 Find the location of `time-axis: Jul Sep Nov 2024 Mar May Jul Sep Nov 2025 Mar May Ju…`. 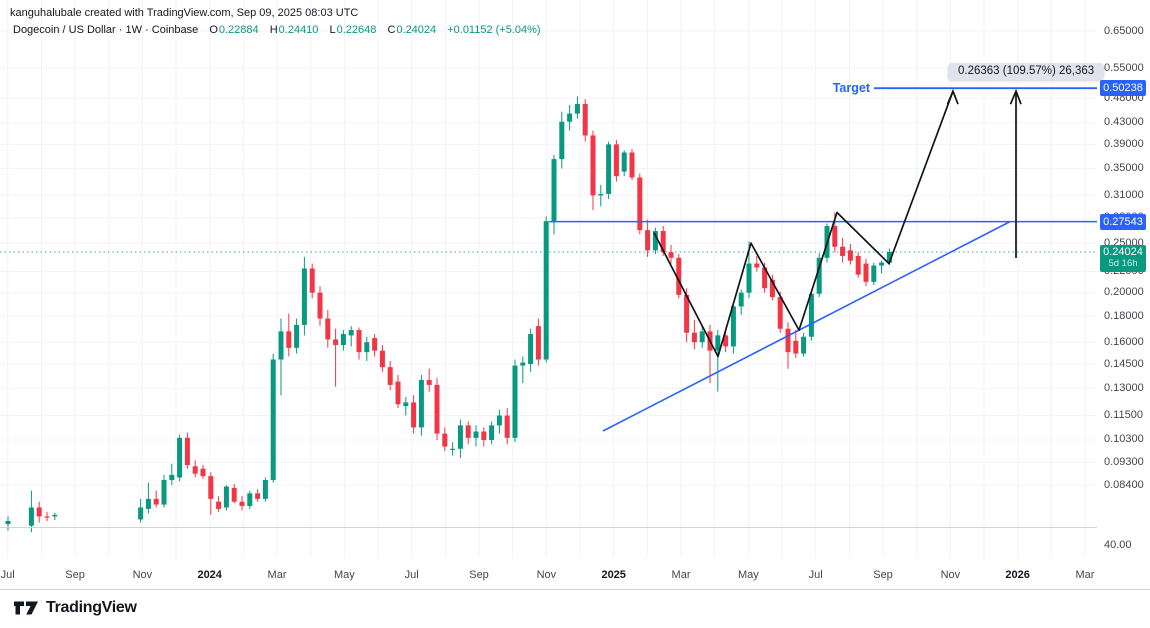

time-axis: Jul Sep Nov 2024 Mar May Jul Sep Nov 2025 Mar May Ju… is located at coordinates (575, 577).